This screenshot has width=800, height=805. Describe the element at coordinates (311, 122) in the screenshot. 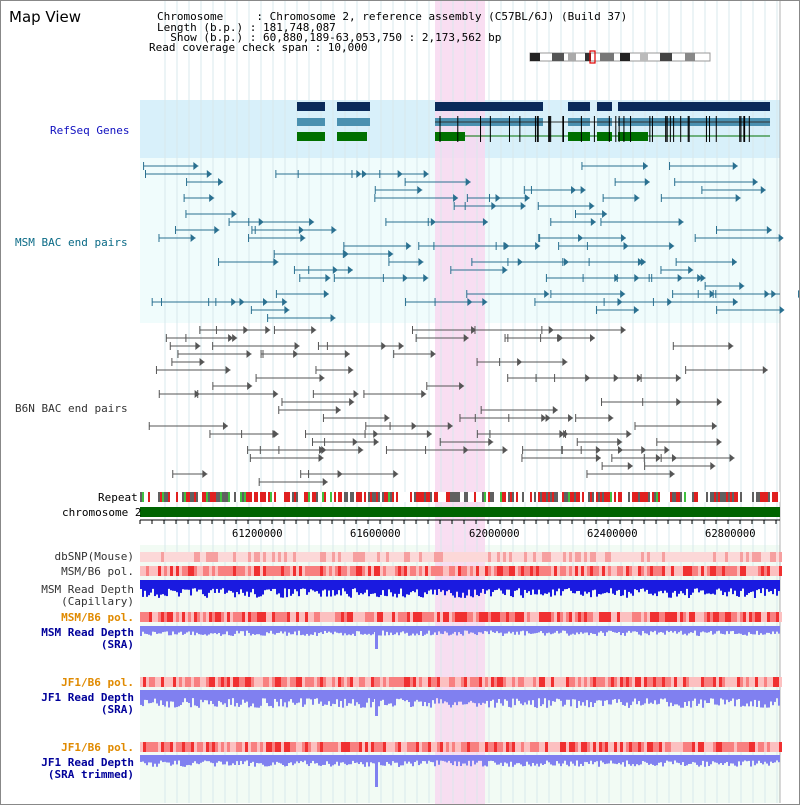

I see `gene-transcript` at that location.